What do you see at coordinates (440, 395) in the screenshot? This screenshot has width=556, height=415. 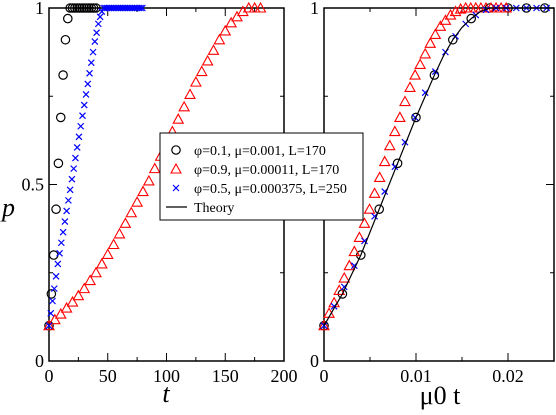 I see `right-x-axis-title: μ0 t` at bounding box center [440, 395].